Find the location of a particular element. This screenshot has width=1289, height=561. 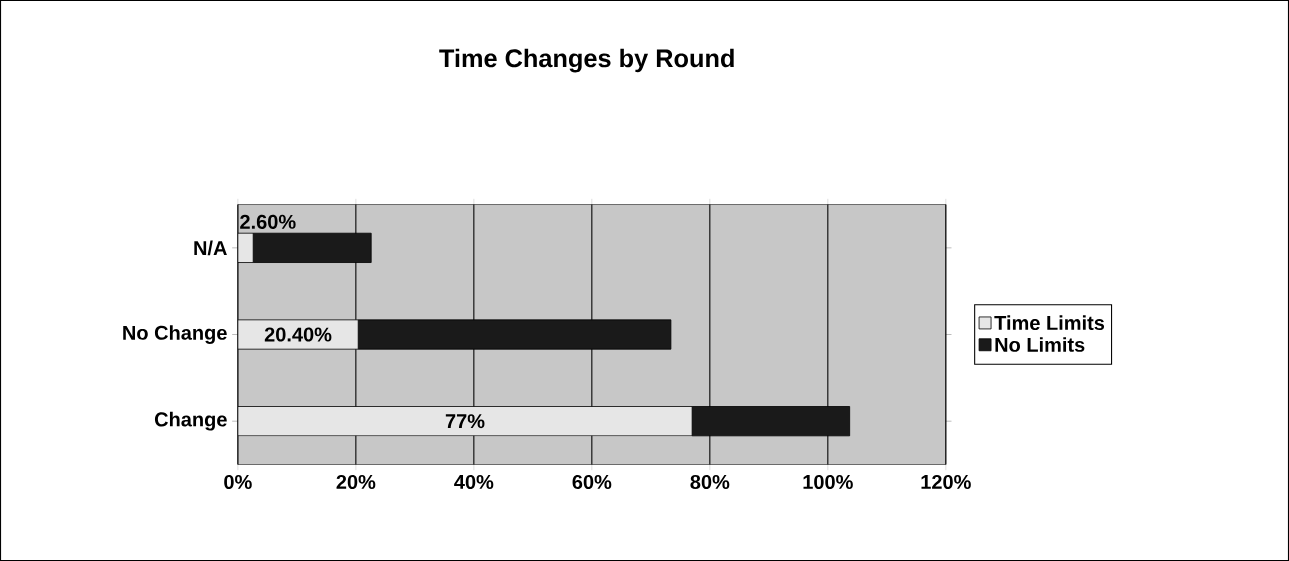

x-tick-label: 40% is located at coordinates (474, 482).